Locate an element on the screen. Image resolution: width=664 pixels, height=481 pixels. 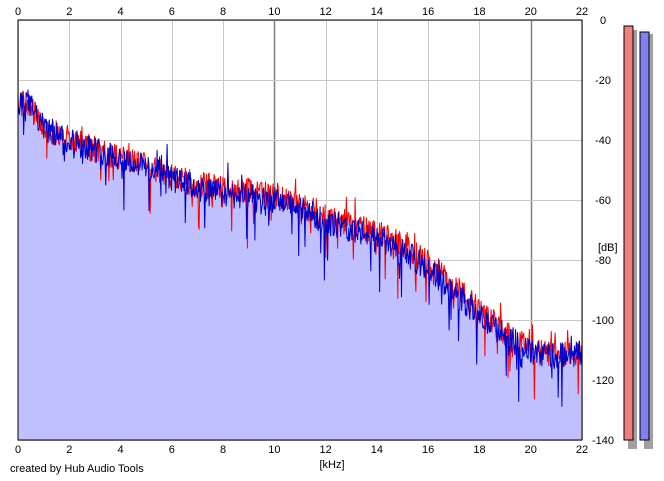
meter-right-channel is located at coordinates (644, 236).